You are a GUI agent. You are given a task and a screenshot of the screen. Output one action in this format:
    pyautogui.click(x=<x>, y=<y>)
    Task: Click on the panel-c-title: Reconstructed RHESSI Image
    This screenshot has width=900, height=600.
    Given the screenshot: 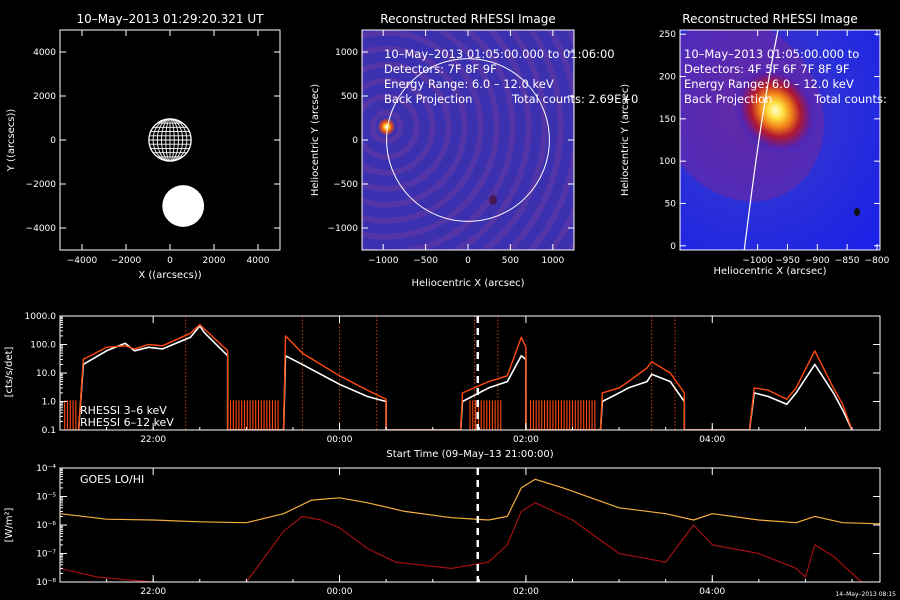 What is the action you would take?
    pyautogui.click(x=769, y=19)
    